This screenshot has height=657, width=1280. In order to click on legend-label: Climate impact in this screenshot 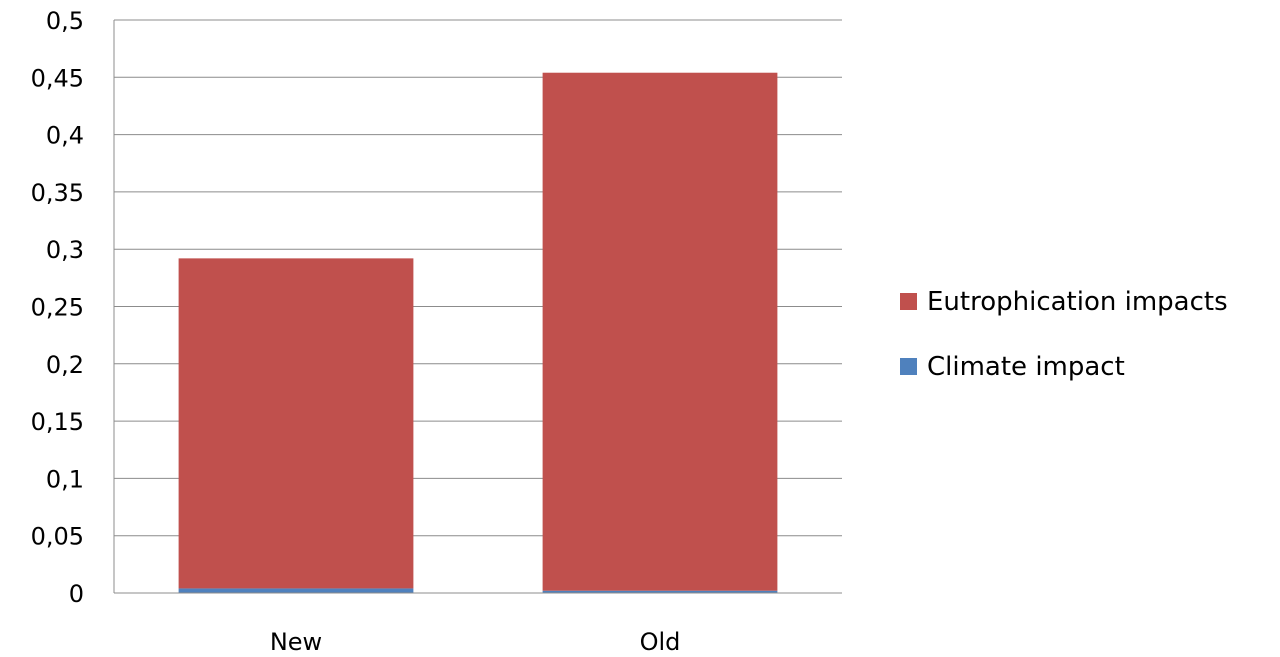, I will do `click(1026, 367)`.